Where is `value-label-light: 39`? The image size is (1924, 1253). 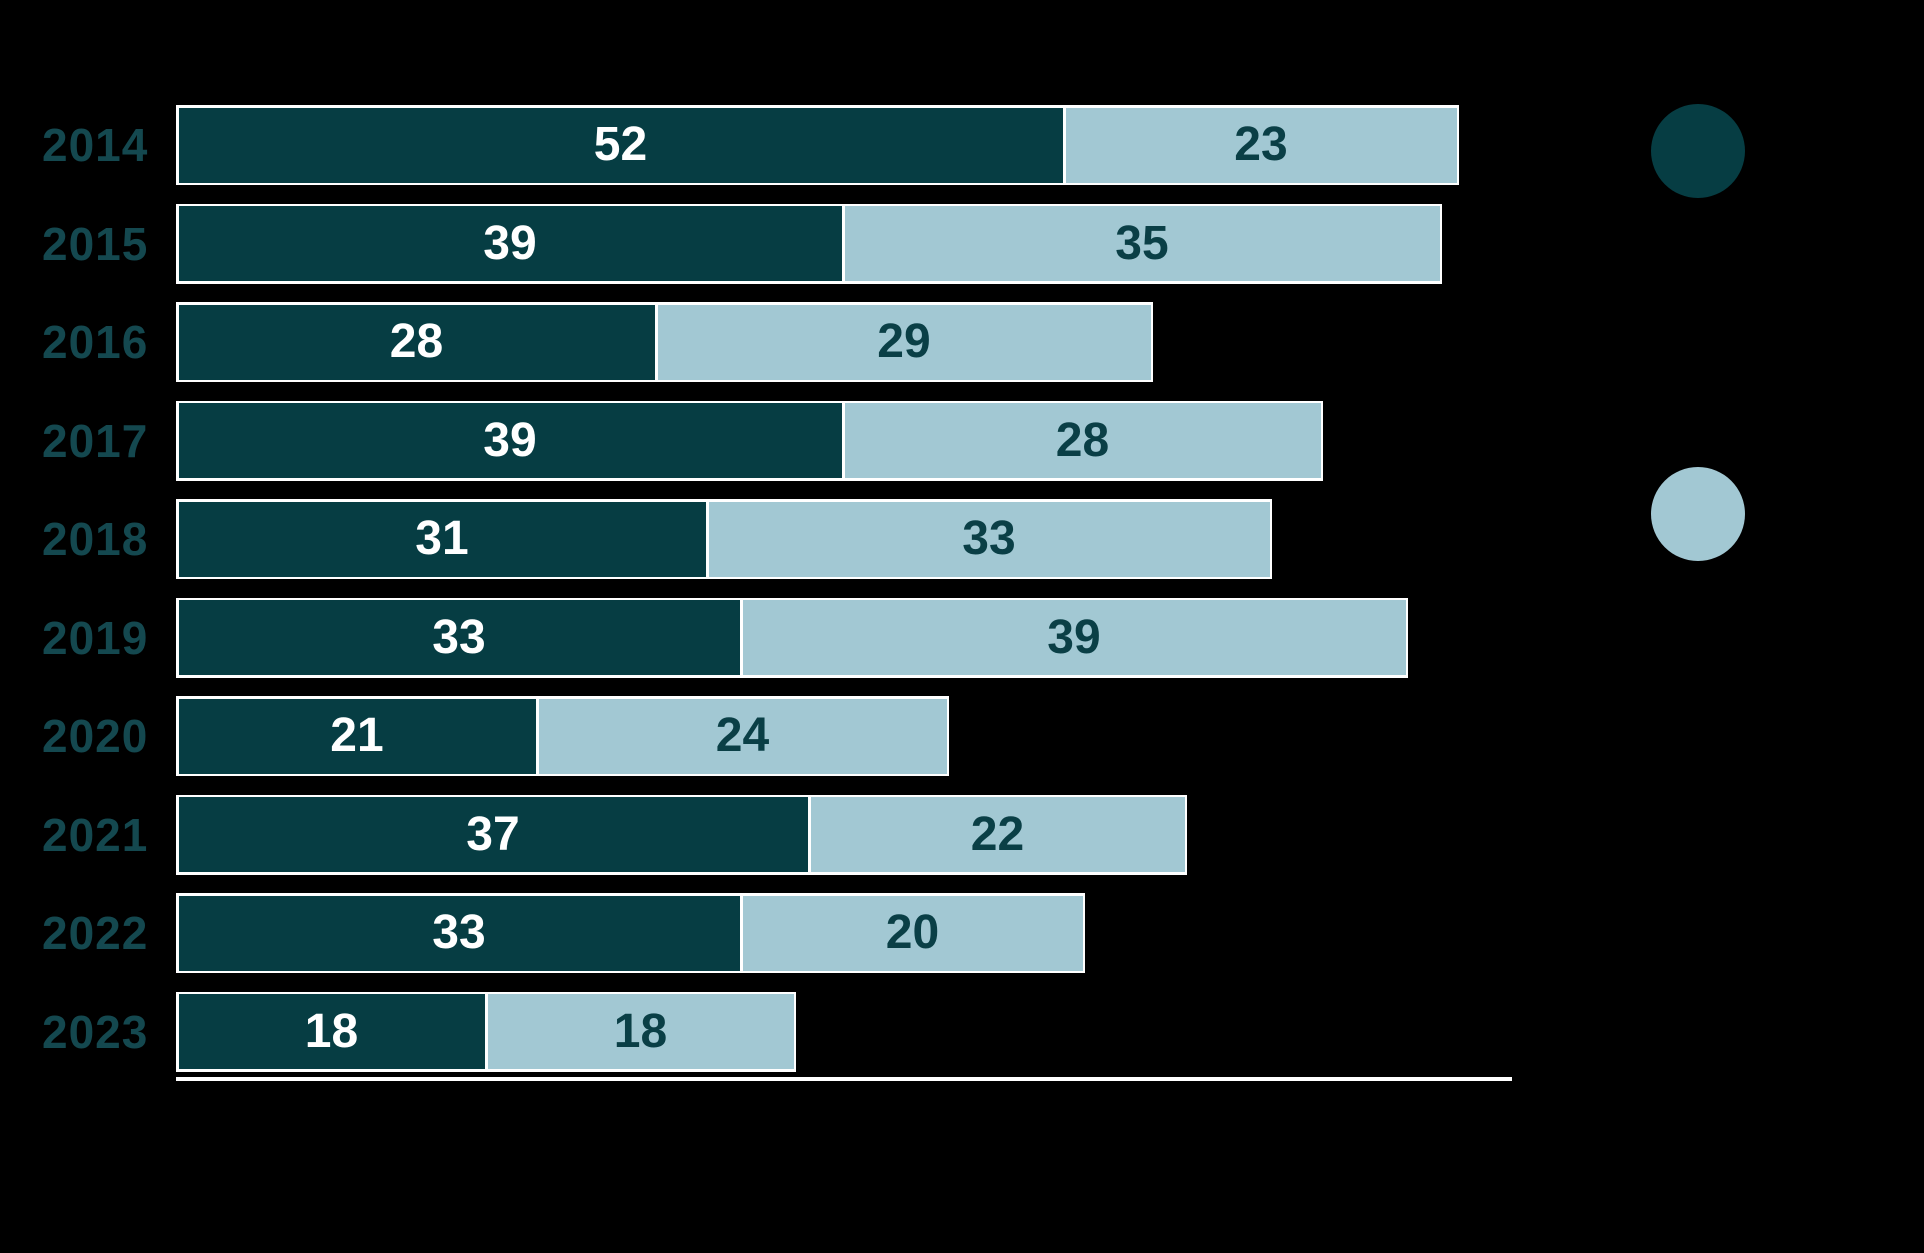 value-label-light: 39 is located at coordinates (1074, 637).